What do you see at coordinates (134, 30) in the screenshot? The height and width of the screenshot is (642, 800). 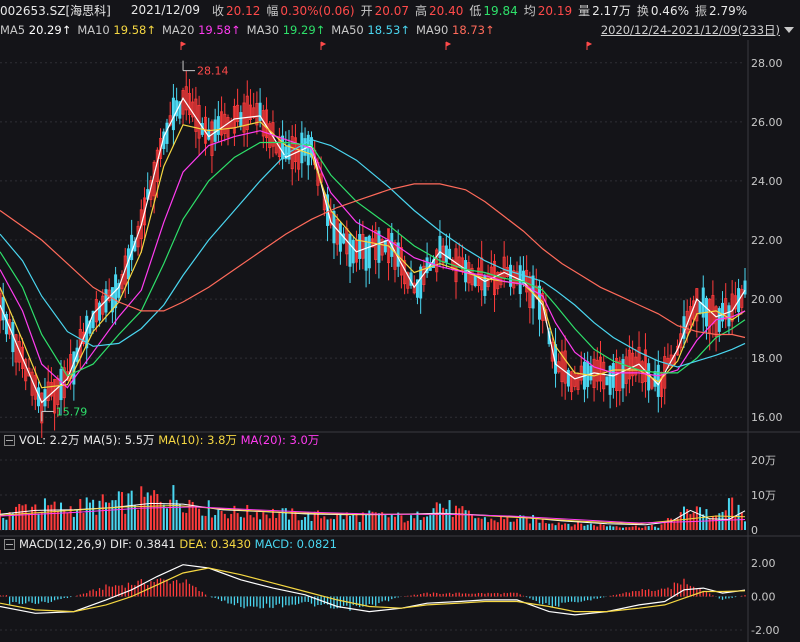 I see `ma10-value: 19.58↑` at bounding box center [134, 30].